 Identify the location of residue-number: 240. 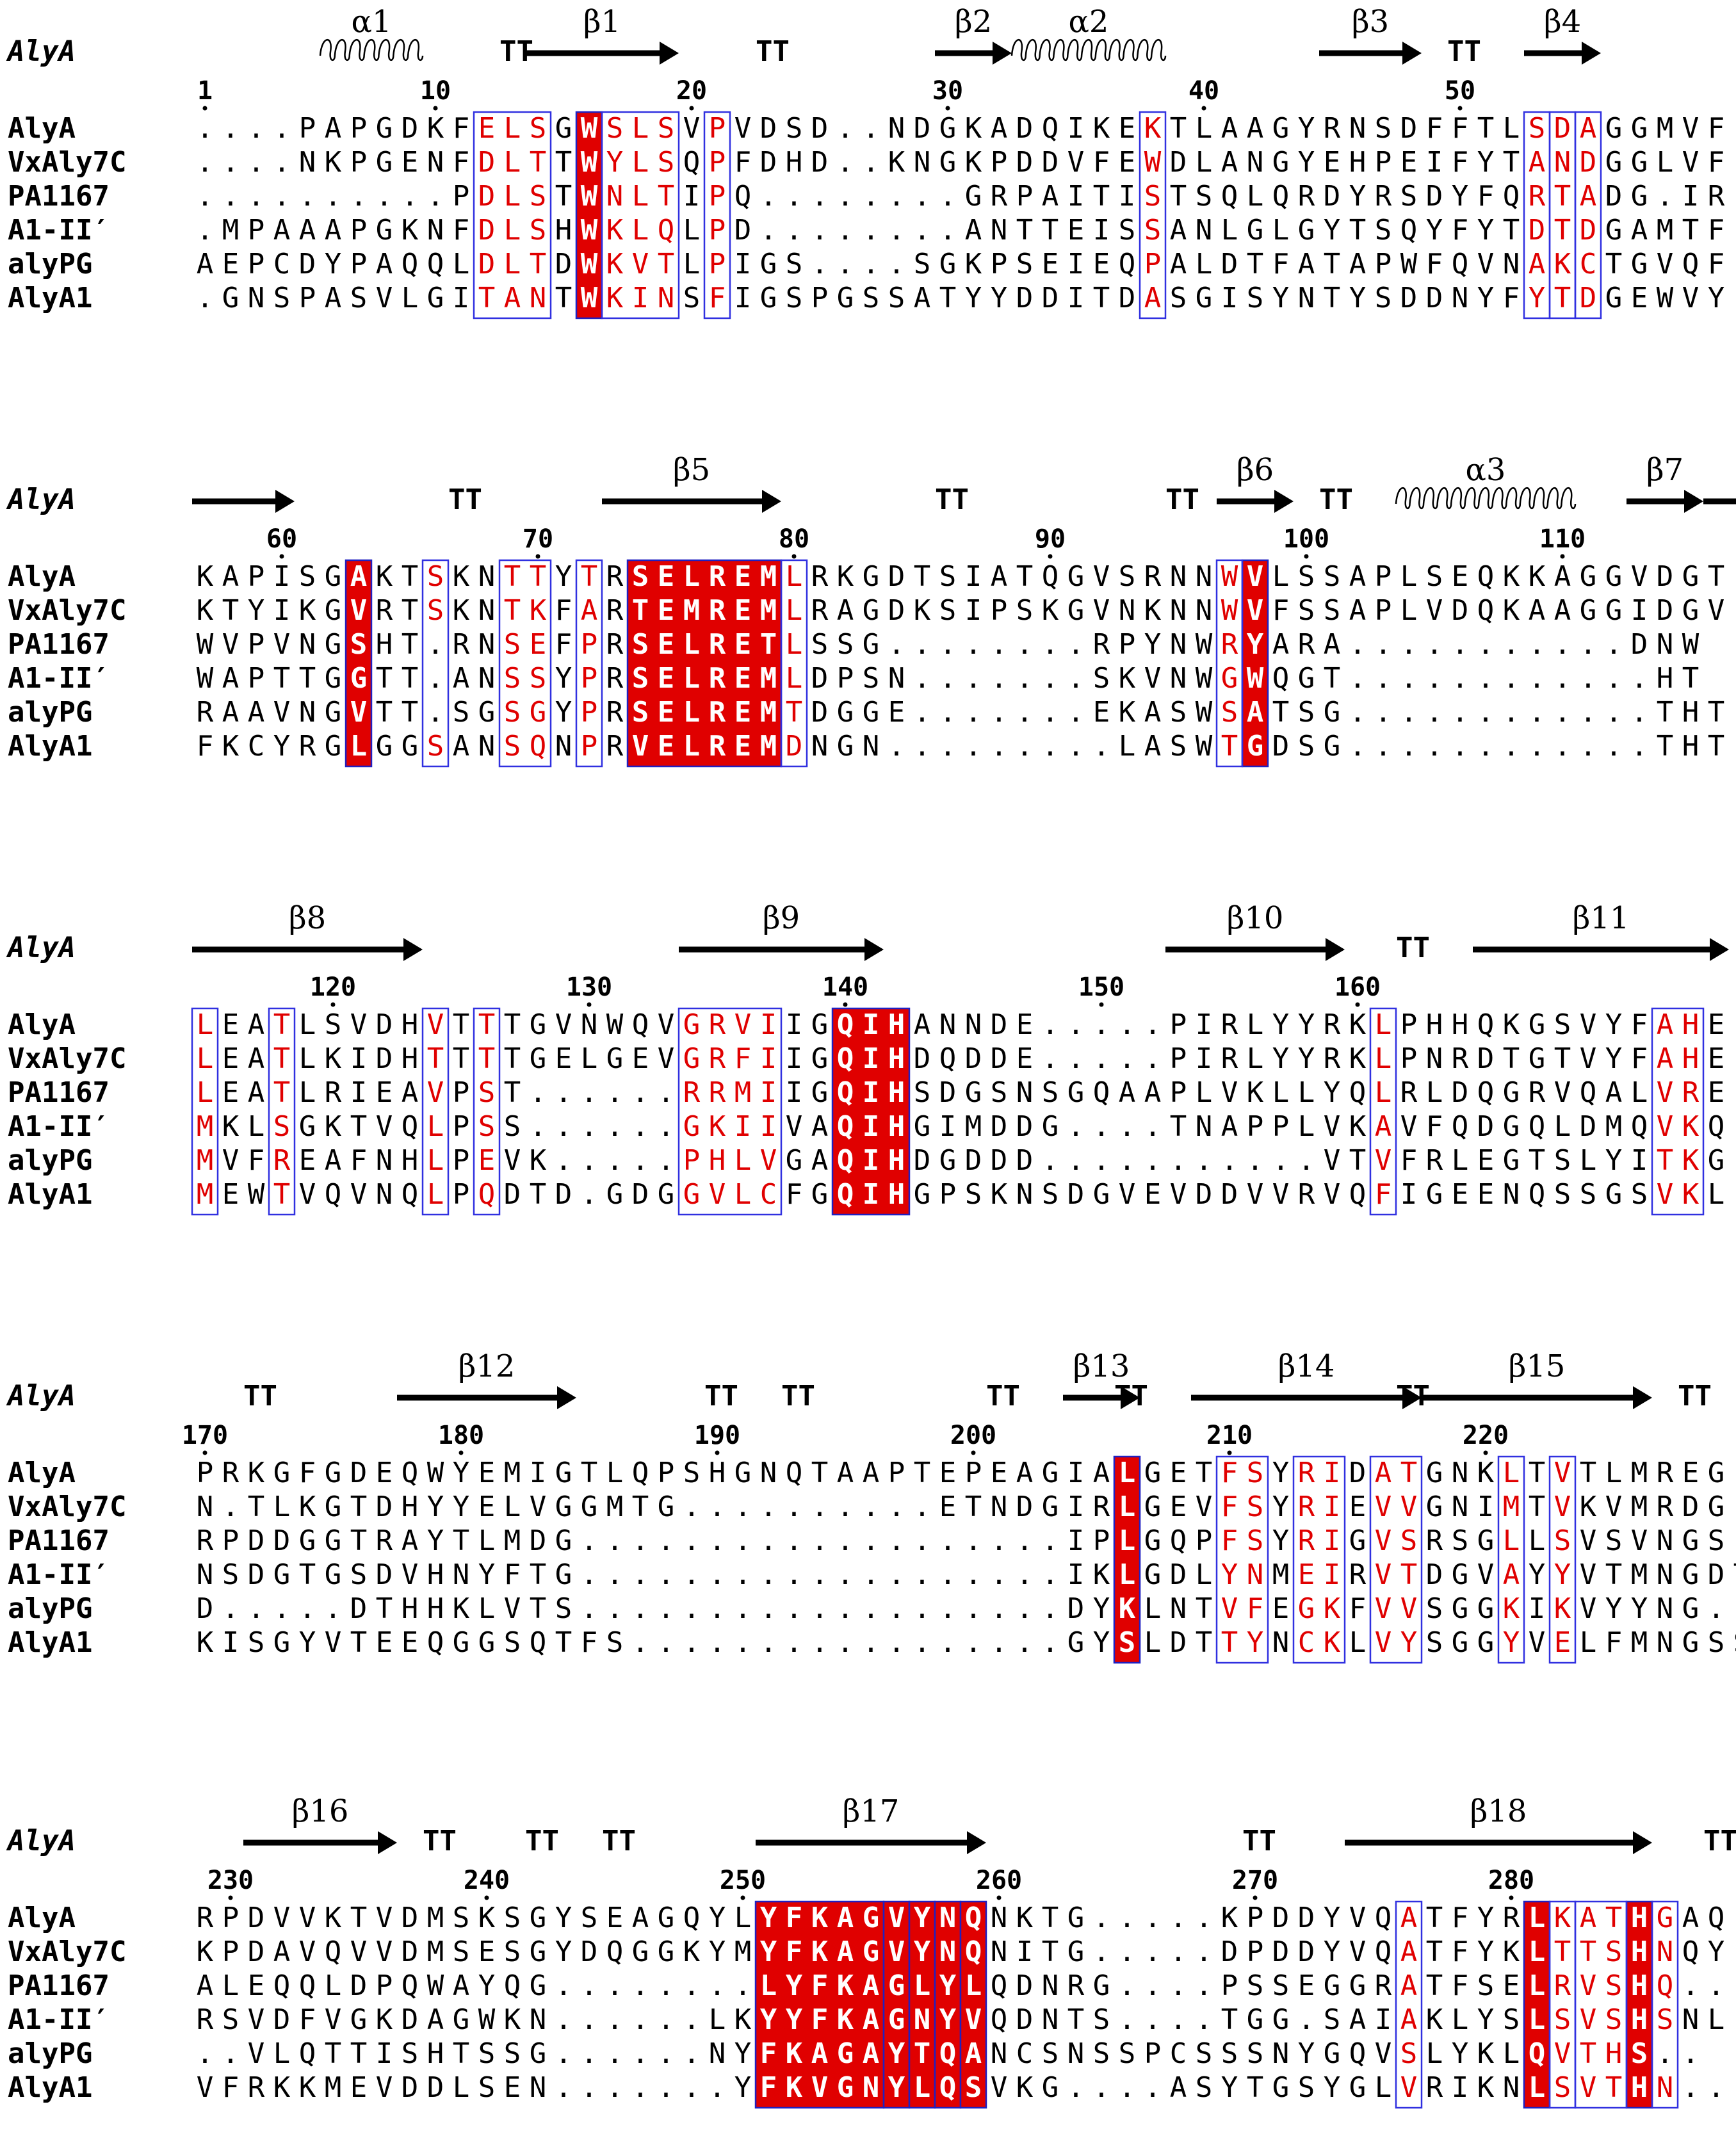
(487, 1880).